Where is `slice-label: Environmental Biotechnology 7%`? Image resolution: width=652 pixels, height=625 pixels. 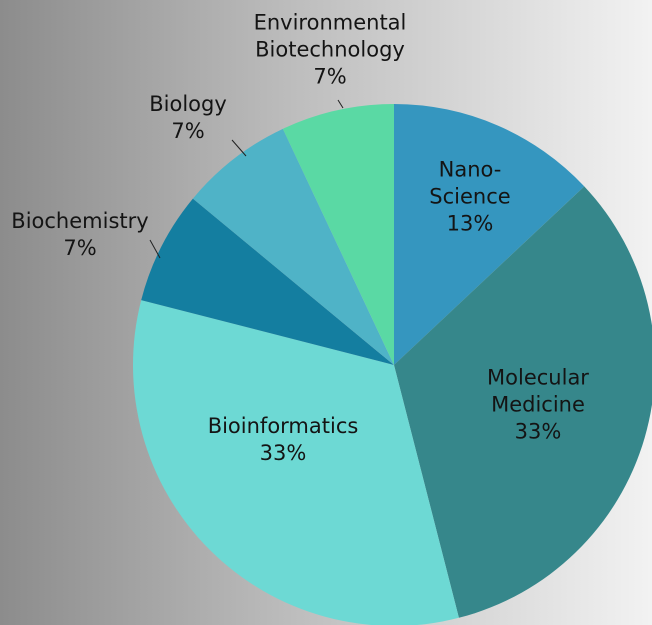 slice-label: Environmental Biotechnology 7% is located at coordinates (330, 50).